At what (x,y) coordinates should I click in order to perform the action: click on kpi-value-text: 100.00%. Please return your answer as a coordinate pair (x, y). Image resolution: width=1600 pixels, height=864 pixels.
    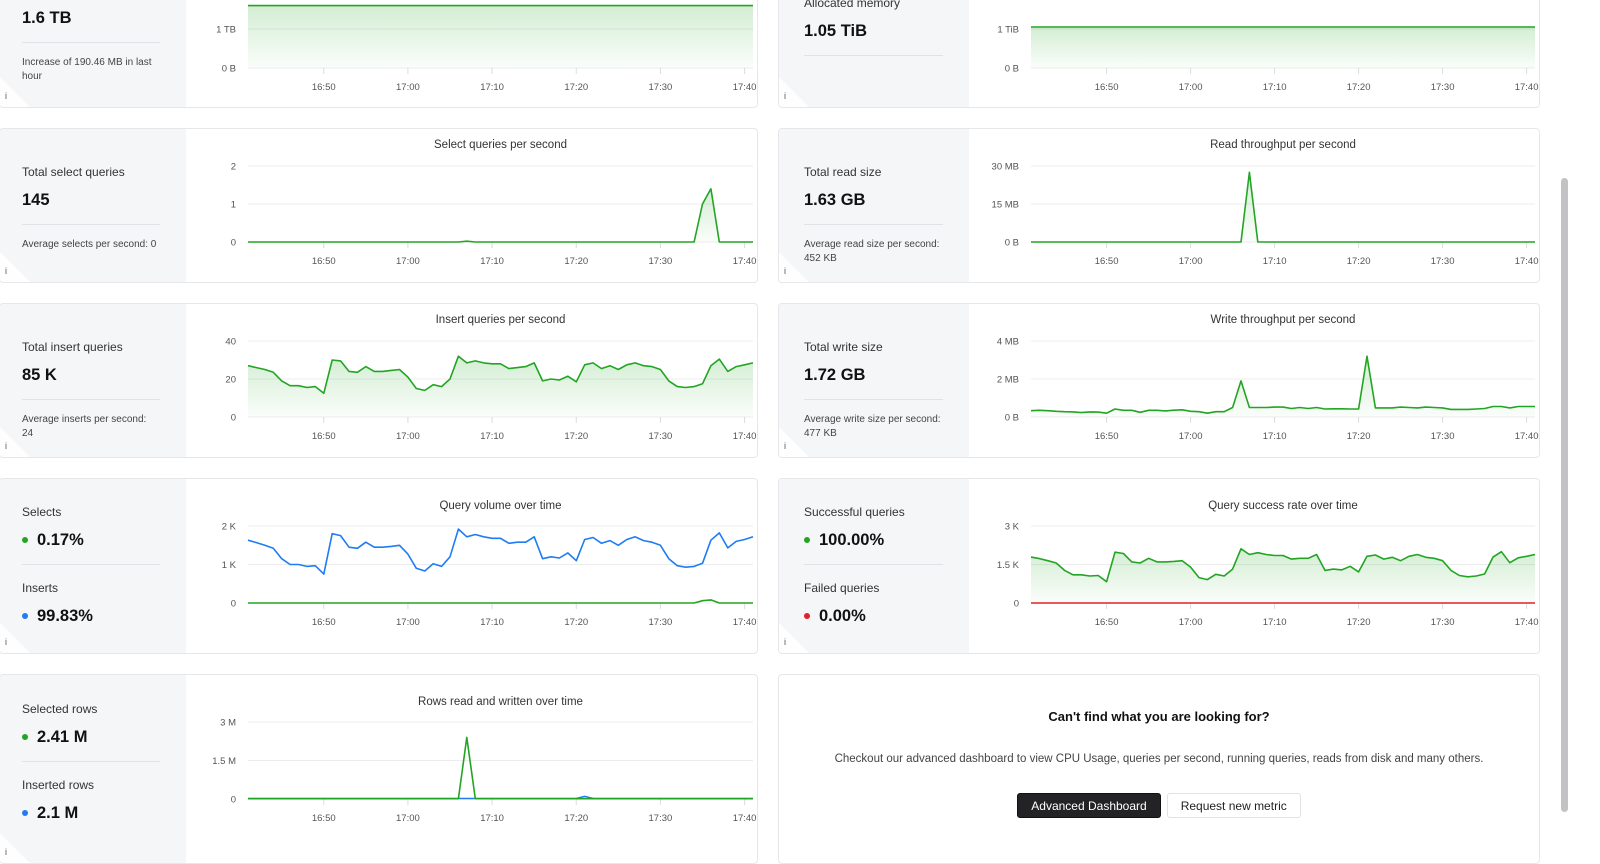
    Looking at the image, I should click on (852, 540).